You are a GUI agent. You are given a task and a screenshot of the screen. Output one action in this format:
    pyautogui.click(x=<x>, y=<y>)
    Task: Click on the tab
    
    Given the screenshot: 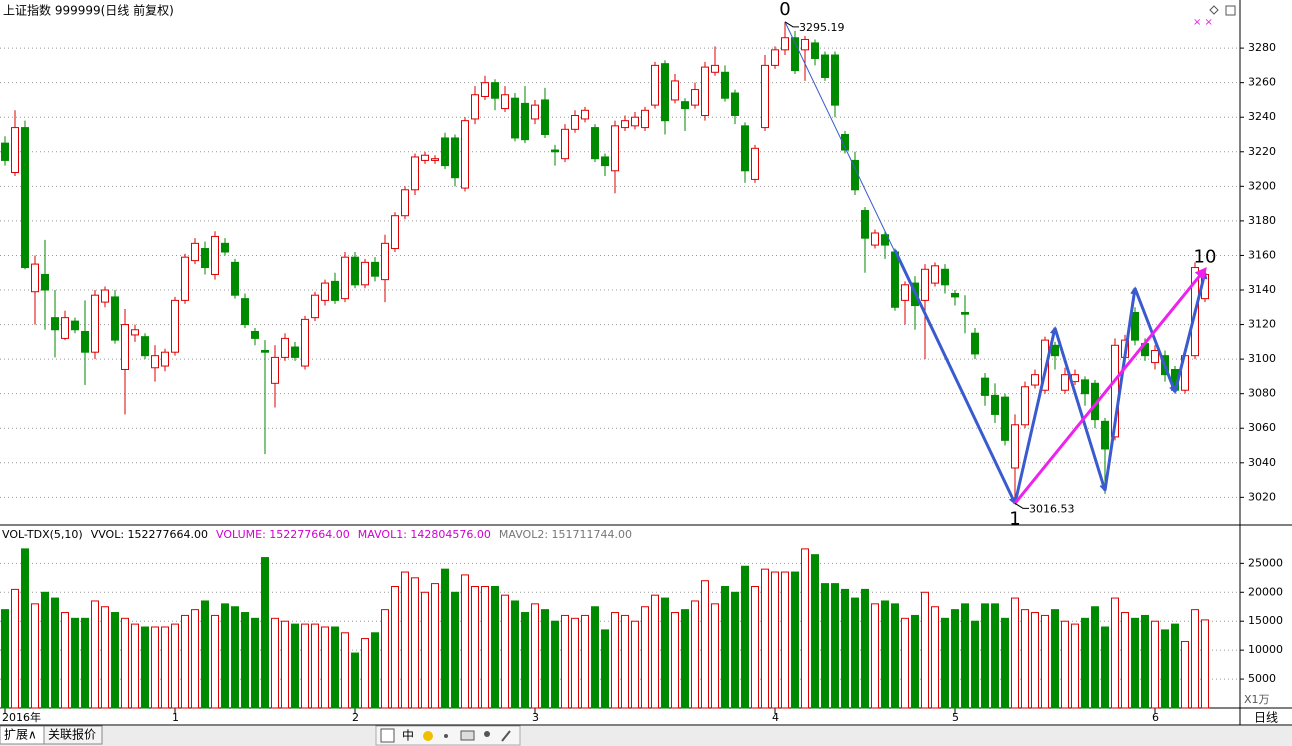 What is the action you would take?
    pyautogui.click(x=73, y=735)
    